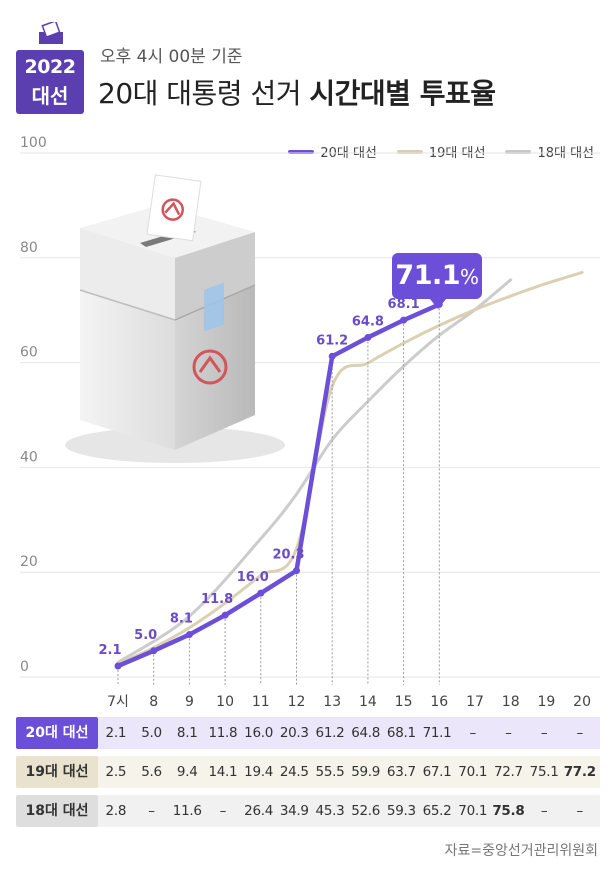 The height and width of the screenshot is (873, 616). What do you see at coordinates (294, 811) in the screenshot?
I see `table-cell: 34.9` at bounding box center [294, 811].